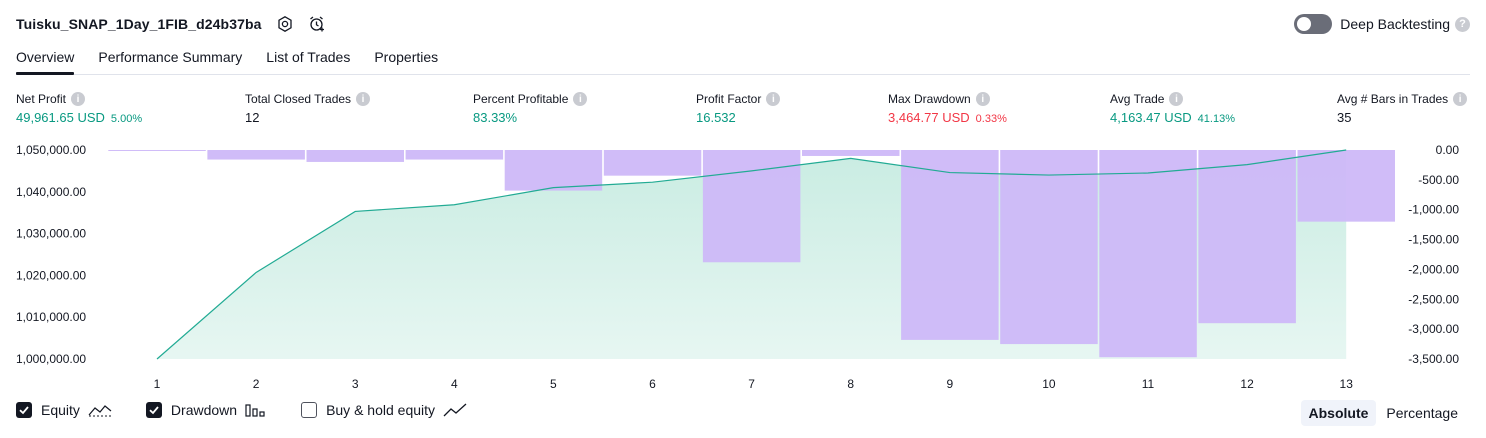  I want to click on right-axis-tick-label: -2,000.00, so click(1433, 269).